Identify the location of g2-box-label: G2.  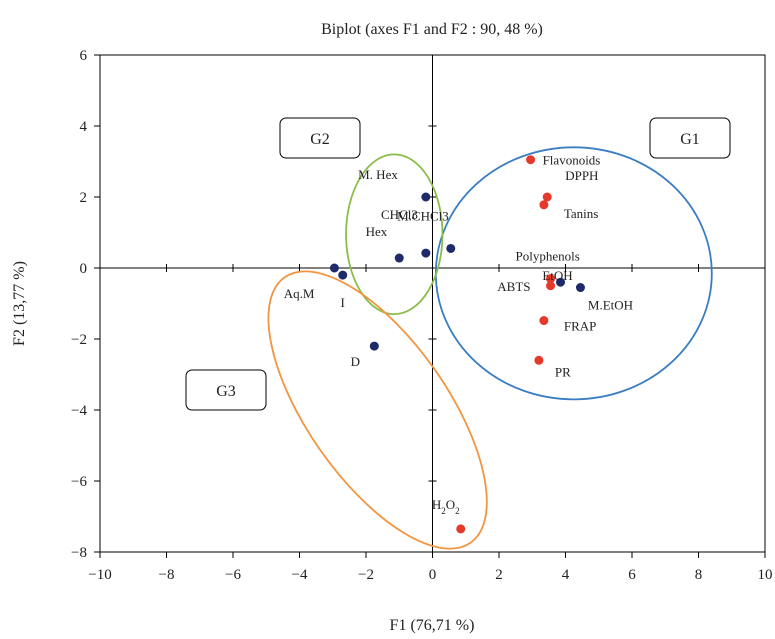
(320, 139).